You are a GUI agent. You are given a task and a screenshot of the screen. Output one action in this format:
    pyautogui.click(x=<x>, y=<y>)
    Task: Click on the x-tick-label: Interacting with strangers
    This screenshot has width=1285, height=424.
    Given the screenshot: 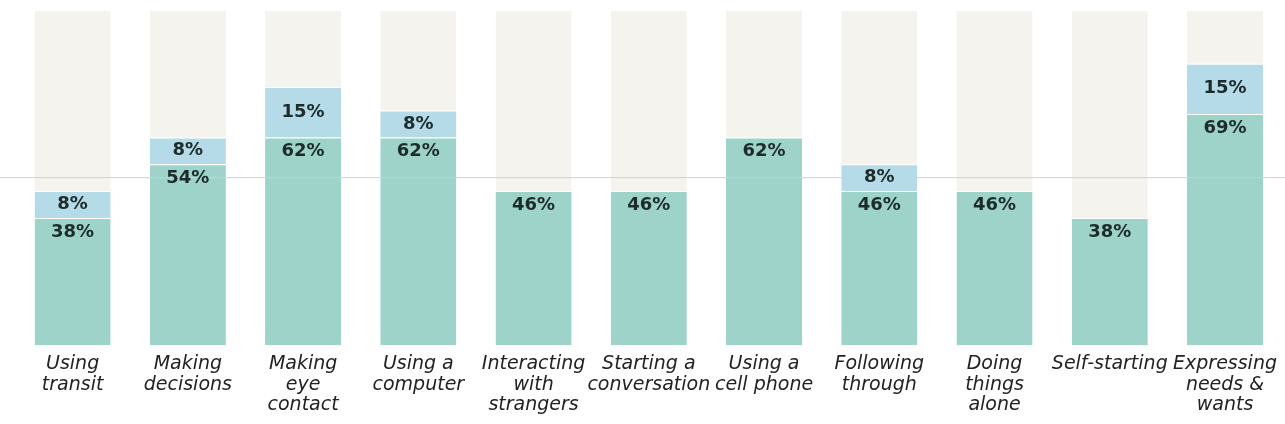 What is the action you would take?
    pyautogui.click(x=533, y=382)
    